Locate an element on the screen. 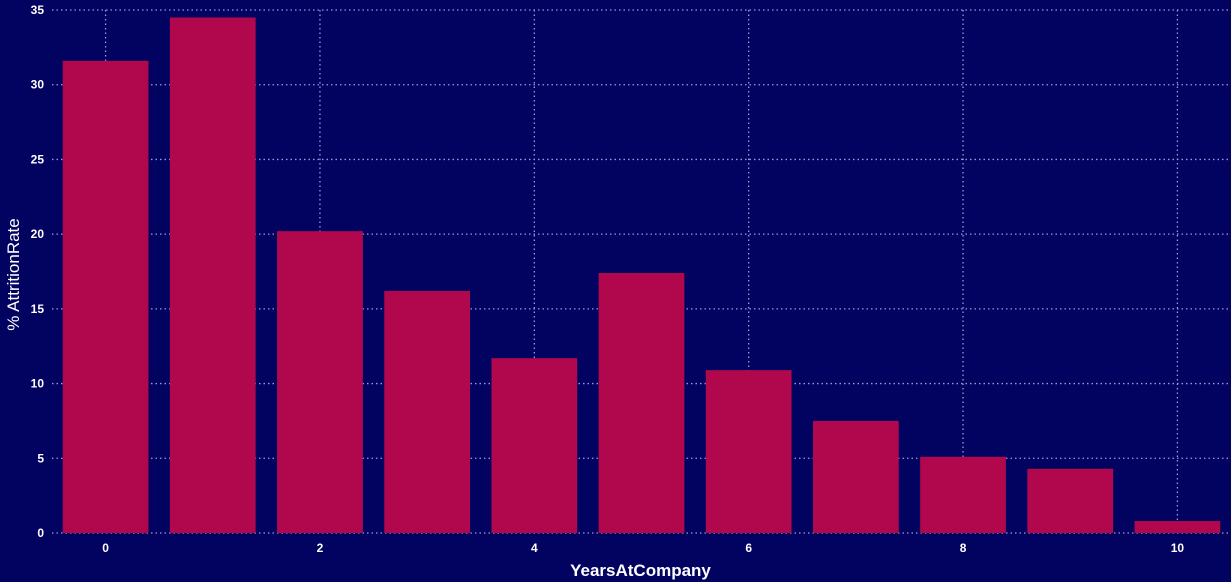 The height and width of the screenshot is (582, 1231). y-tick-label: 35 is located at coordinates (38, 10).